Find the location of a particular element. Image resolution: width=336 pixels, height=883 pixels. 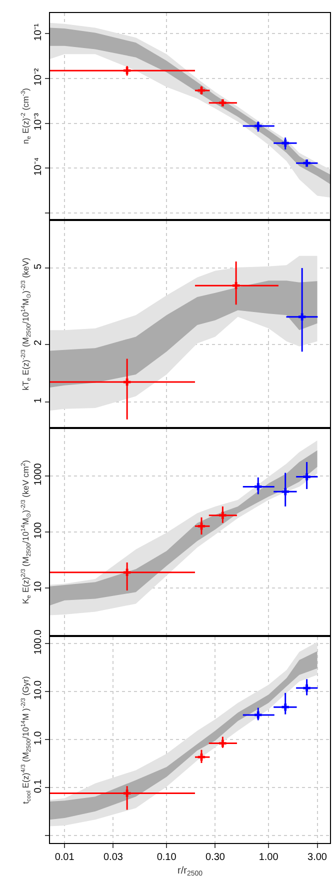

y-tick-label: 5 is located at coordinates (38, 266).